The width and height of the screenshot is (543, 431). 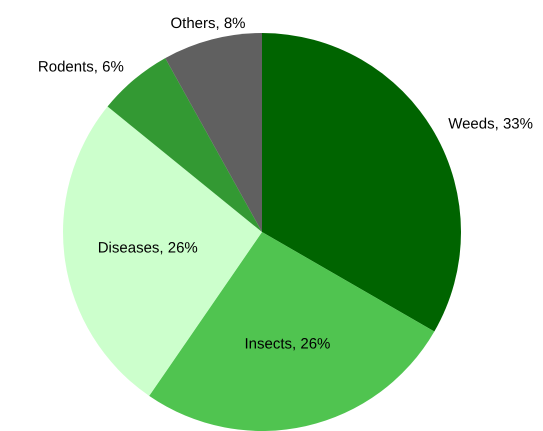 What do you see at coordinates (287, 344) in the screenshot?
I see `slice-label: Insects, 26%` at bounding box center [287, 344].